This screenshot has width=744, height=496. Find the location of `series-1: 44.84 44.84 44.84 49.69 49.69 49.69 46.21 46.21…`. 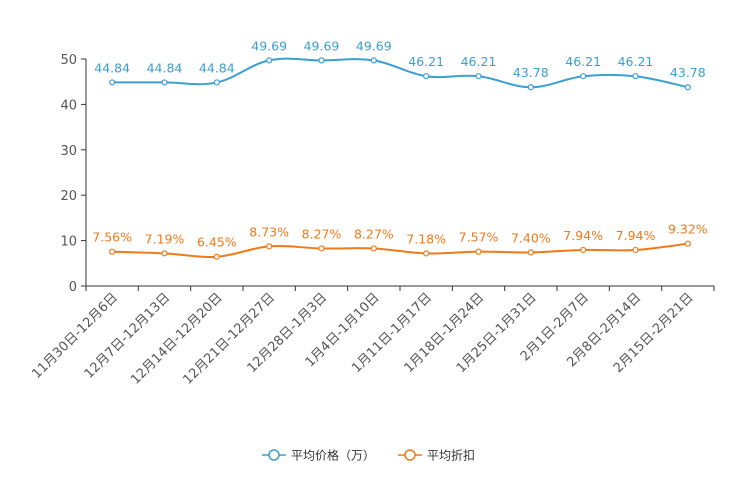

series-1: 44.84 44.84 44.84 49.69 49.69 49.69 46.21 46.21… is located at coordinates (400, 64).